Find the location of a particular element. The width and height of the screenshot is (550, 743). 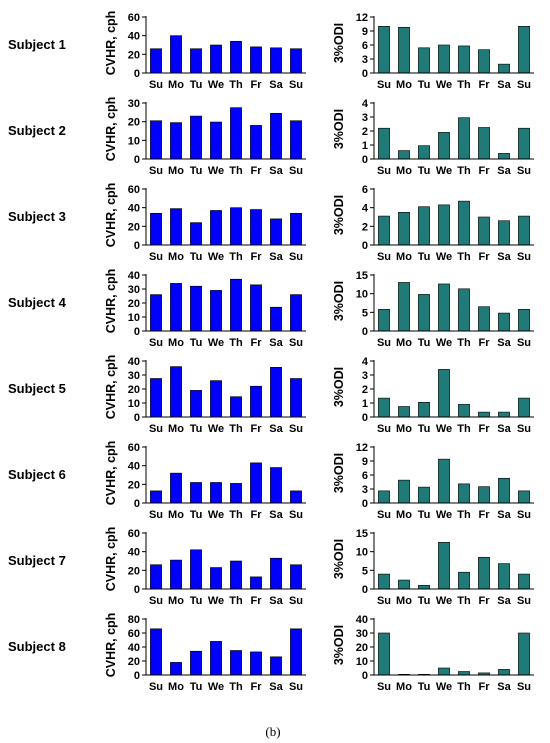

odi-chart-4: 3%ODI 0 5 10 15 Su Mo Tu We Th Fr Sa Su is located at coordinates (433, 309).